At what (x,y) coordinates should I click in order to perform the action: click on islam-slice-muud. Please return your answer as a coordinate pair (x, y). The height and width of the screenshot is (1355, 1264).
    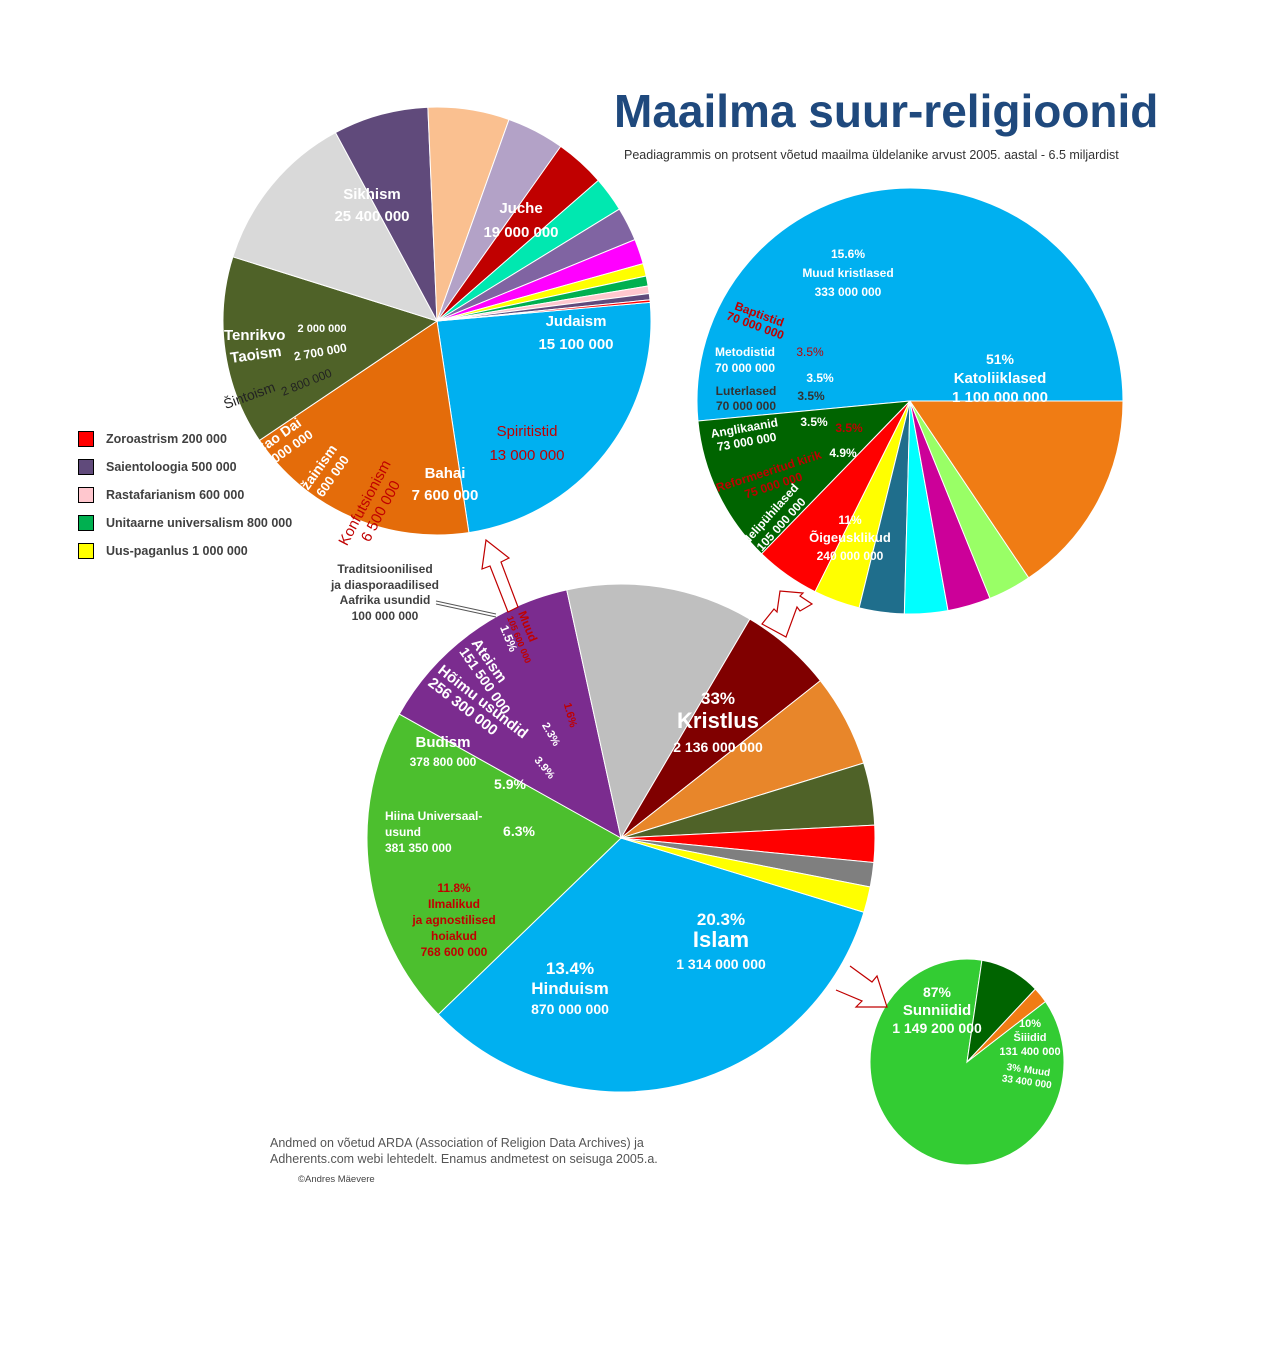
    Looking at the image, I should click on (1006, 1025).